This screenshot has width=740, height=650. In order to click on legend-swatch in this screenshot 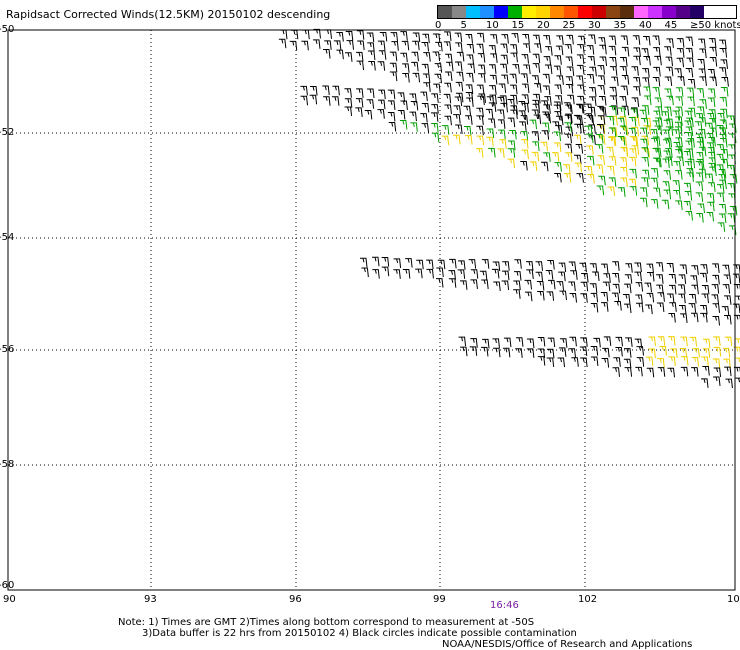, I will do `click(641, 12)`.